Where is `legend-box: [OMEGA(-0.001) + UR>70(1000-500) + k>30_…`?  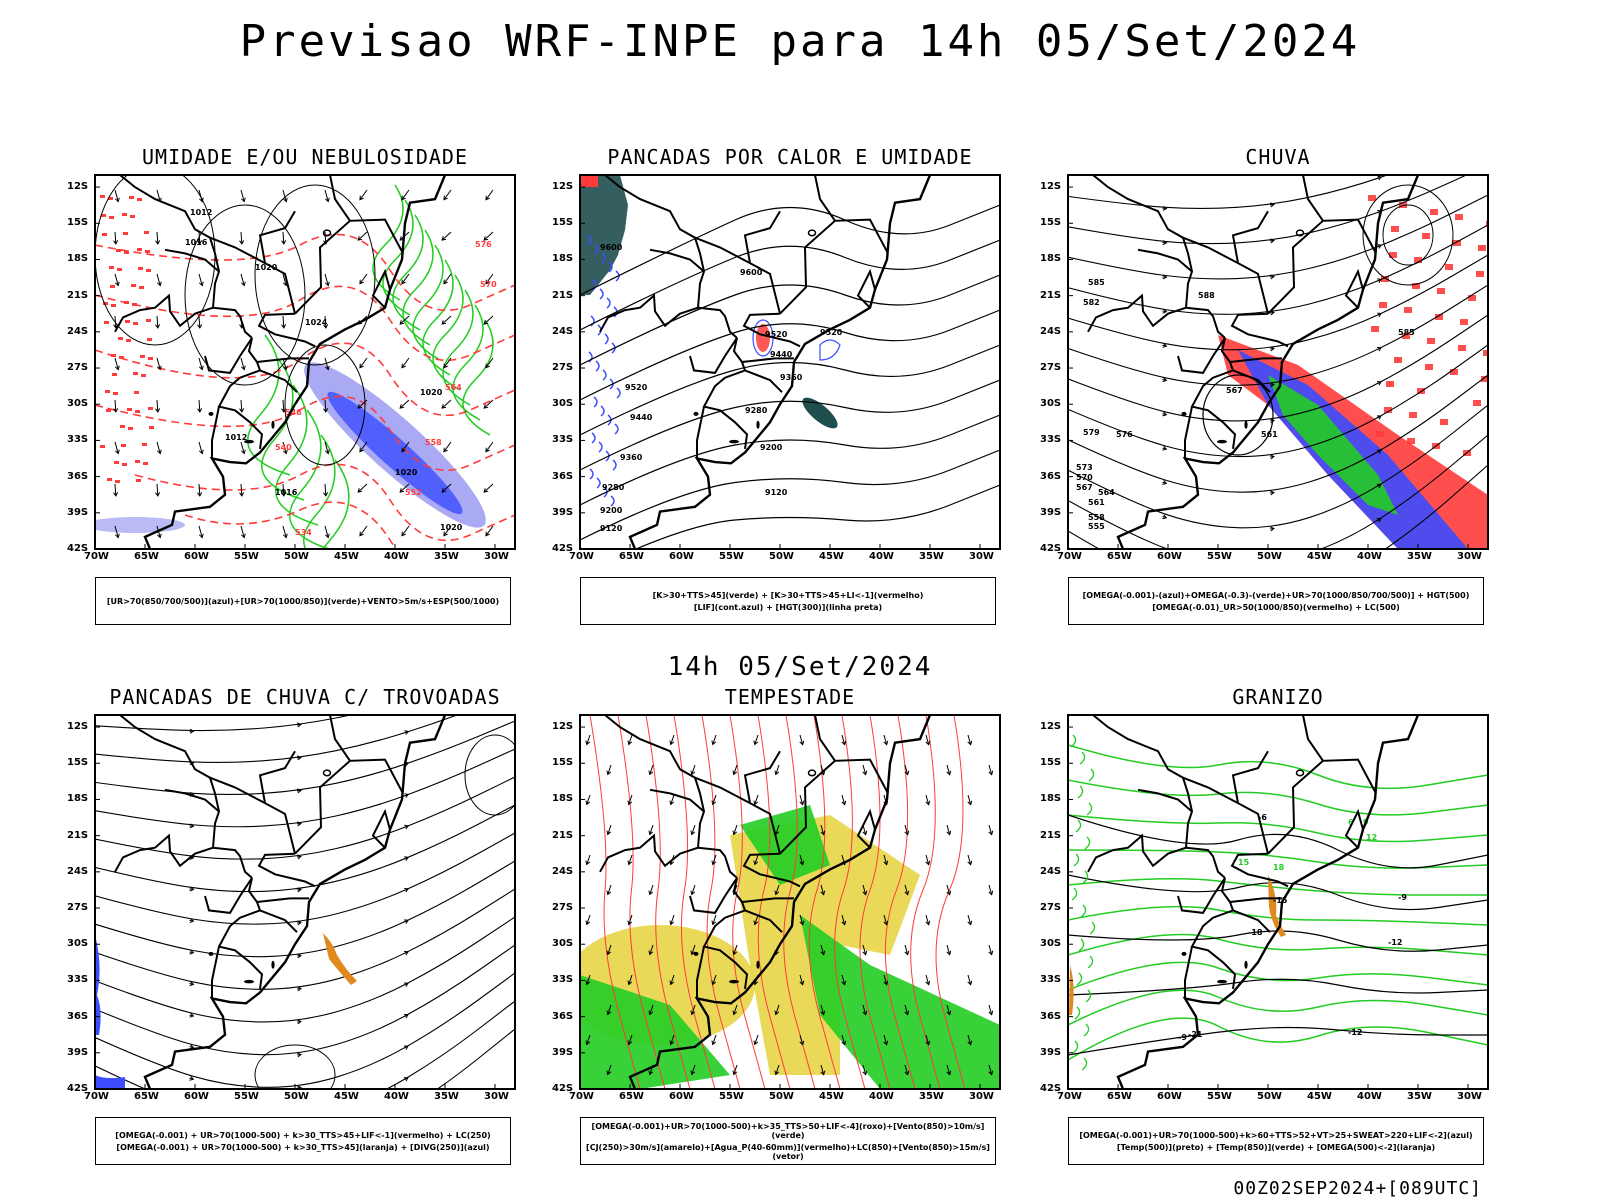 legend-box: [OMEGA(-0.001) + UR>70(1000-500) + k>30_… is located at coordinates (303, 1141).